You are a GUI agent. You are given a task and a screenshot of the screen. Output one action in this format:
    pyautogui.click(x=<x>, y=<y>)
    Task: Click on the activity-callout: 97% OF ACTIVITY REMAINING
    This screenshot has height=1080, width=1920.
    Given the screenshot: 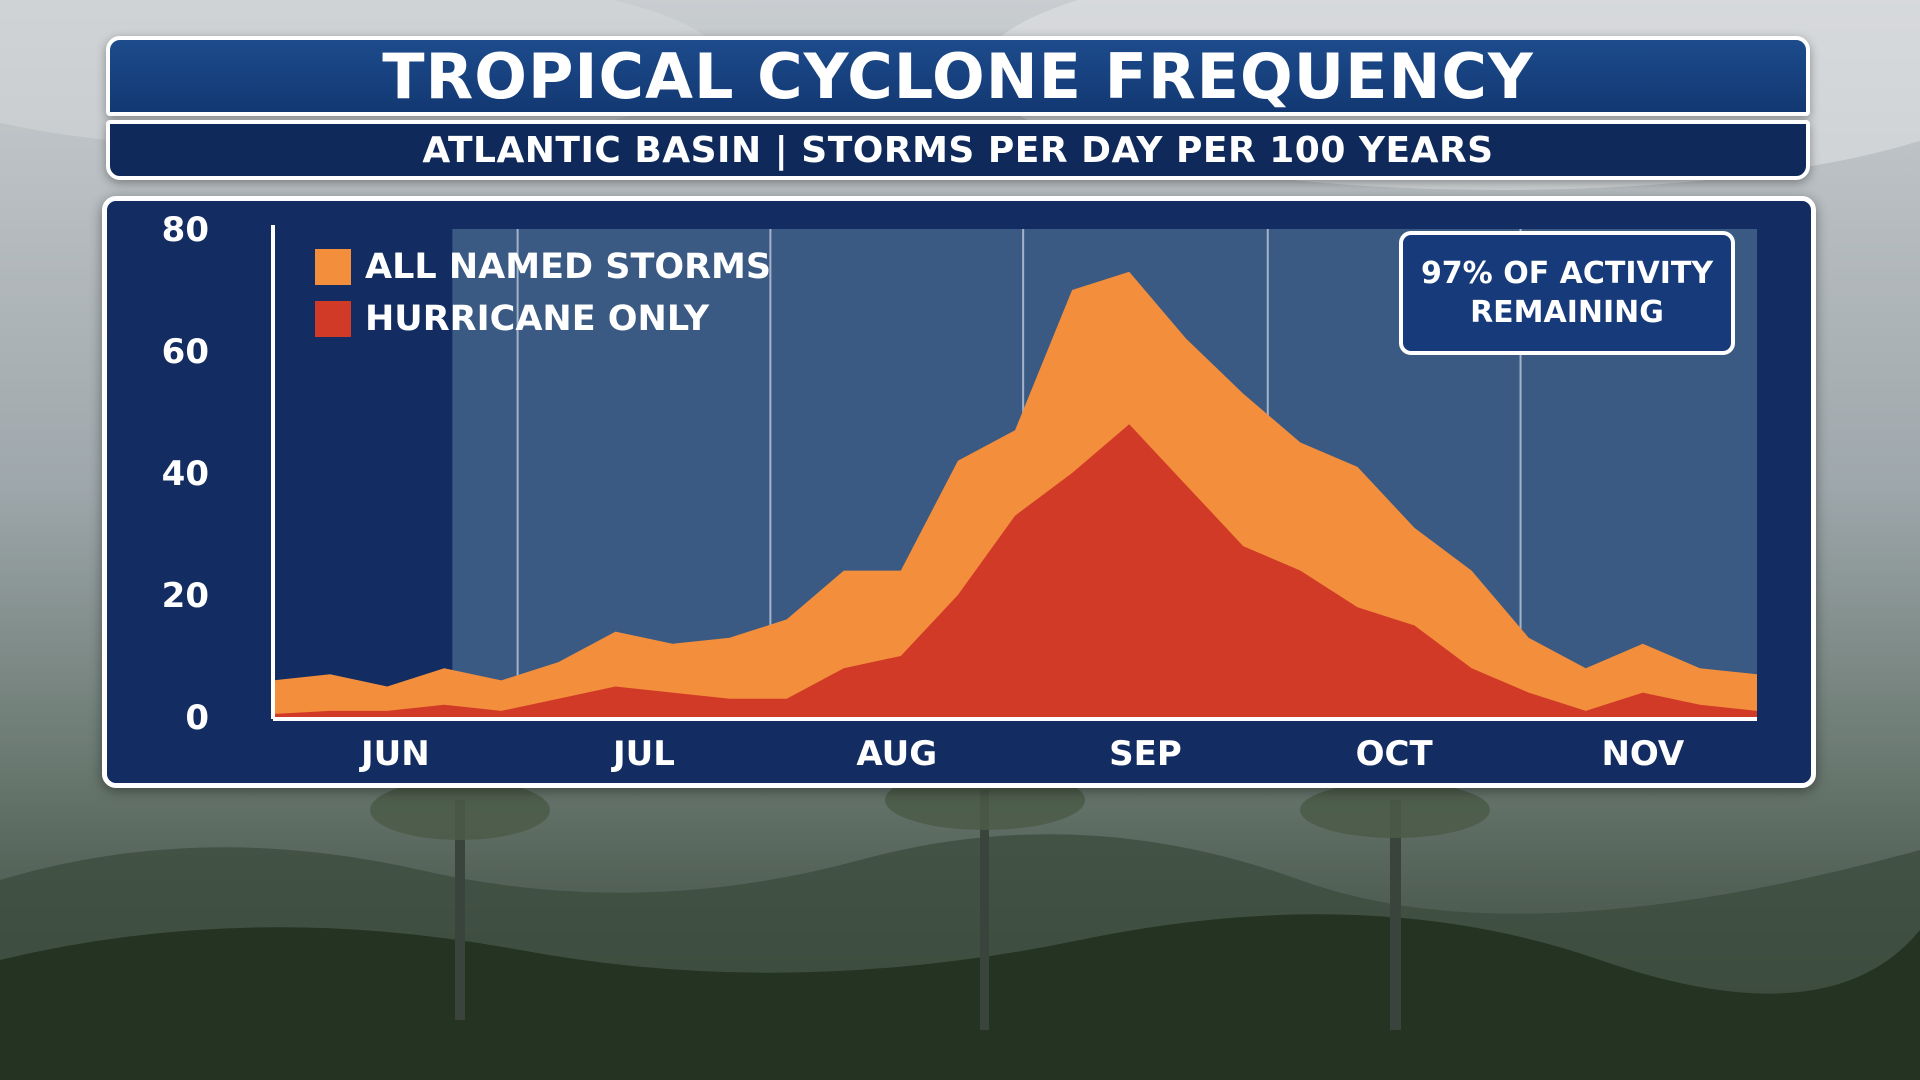 What is the action you would take?
    pyautogui.click(x=1567, y=293)
    